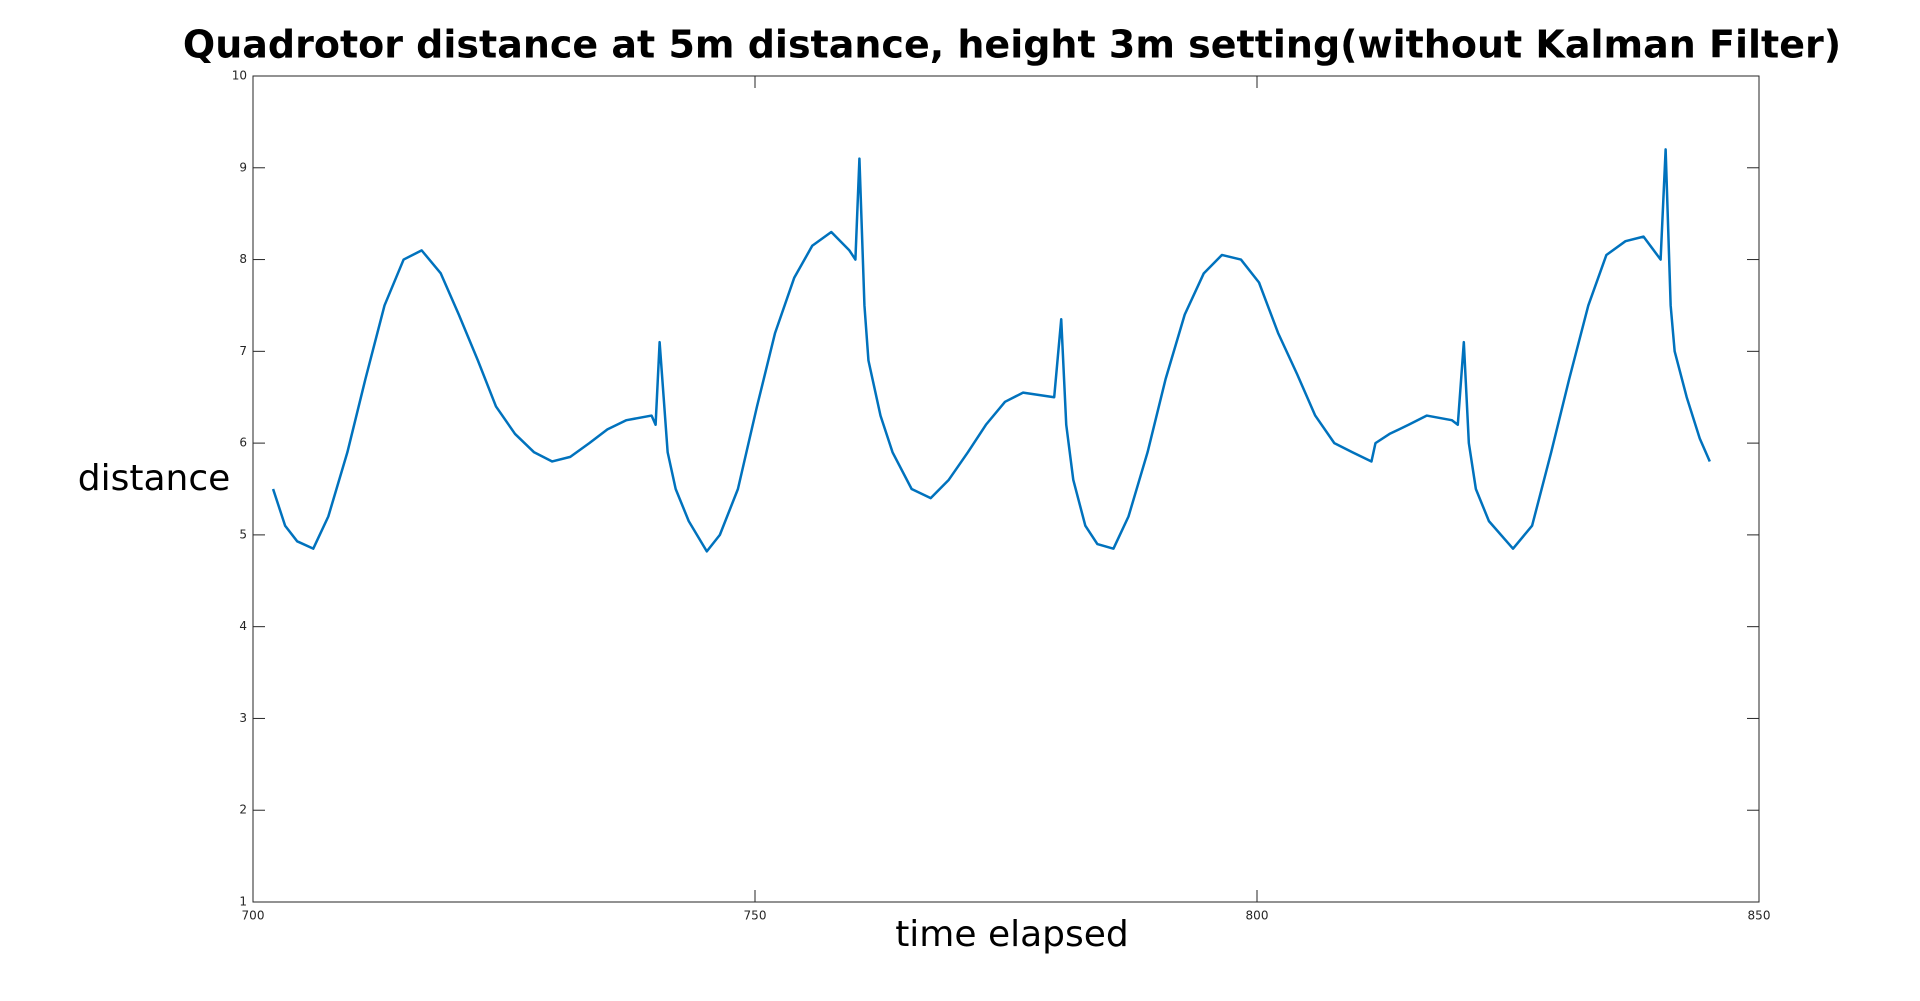 The width and height of the screenshot is (1920, 1001). Describe the element at coordinates (243, 167) in the screenshot. I see `y-tick-label: 9` at that location.